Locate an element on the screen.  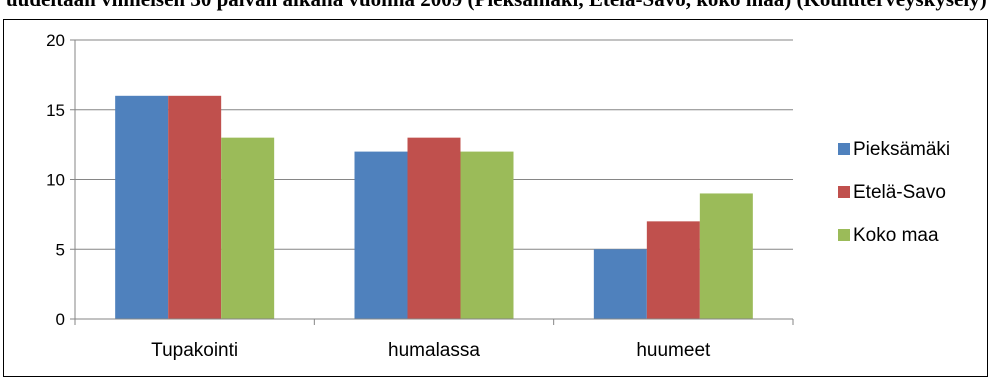
legend-label: Koko maa is located at coordinates (896, 235).